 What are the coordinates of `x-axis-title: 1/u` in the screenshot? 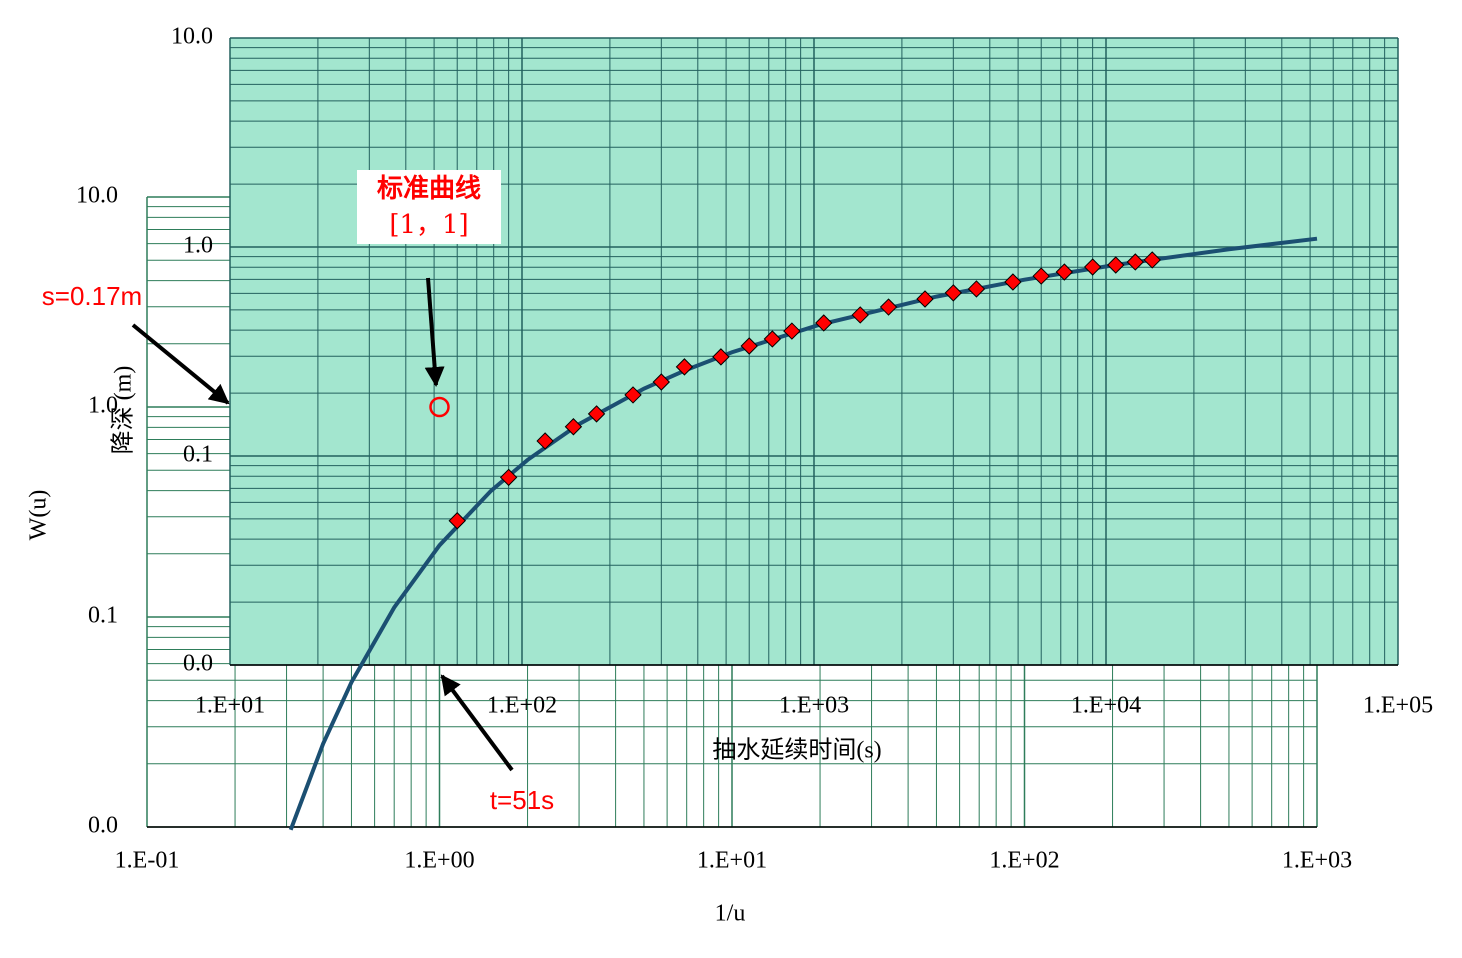 It's located at (730, 914).